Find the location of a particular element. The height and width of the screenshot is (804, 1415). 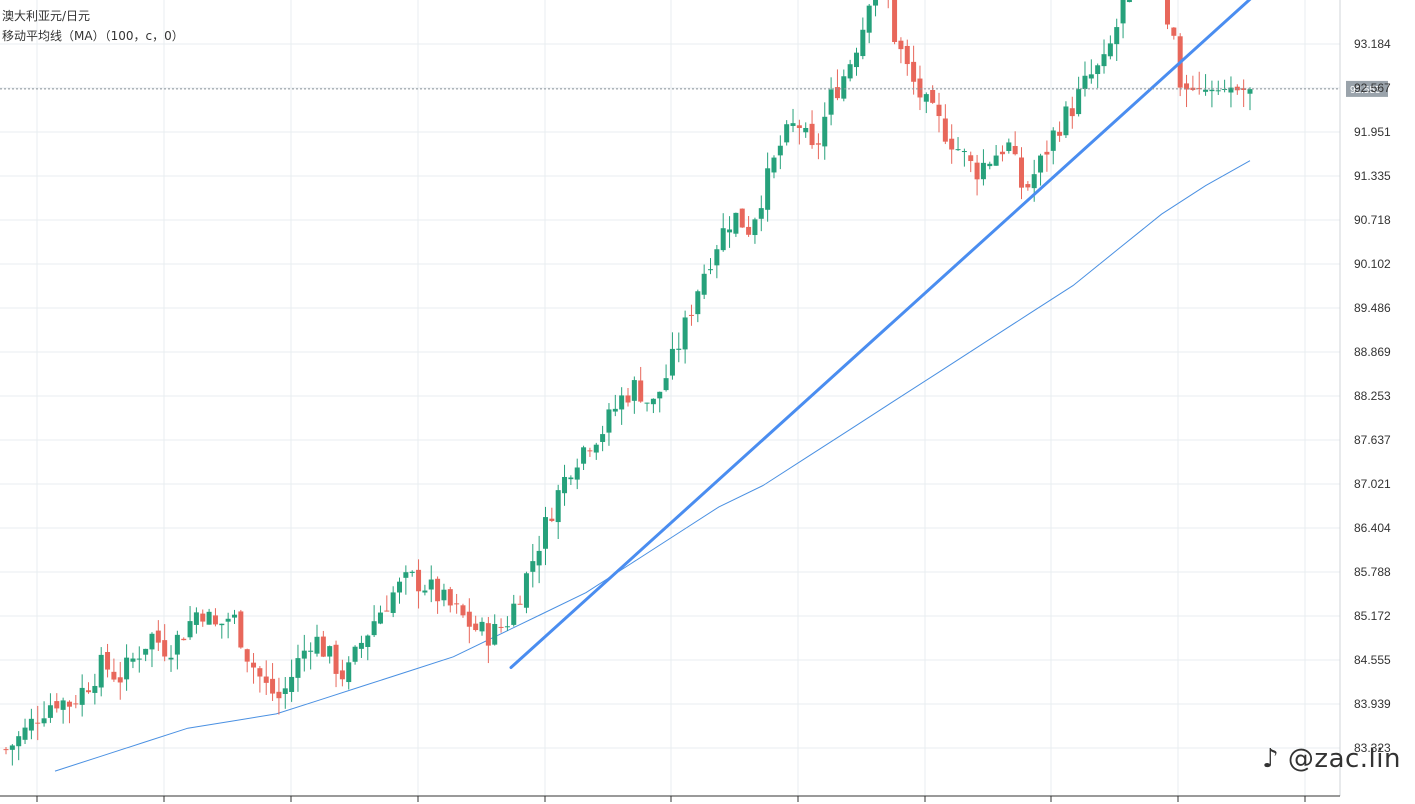

y-tick-label: 85.172 is located at coordinates (1372, 616).